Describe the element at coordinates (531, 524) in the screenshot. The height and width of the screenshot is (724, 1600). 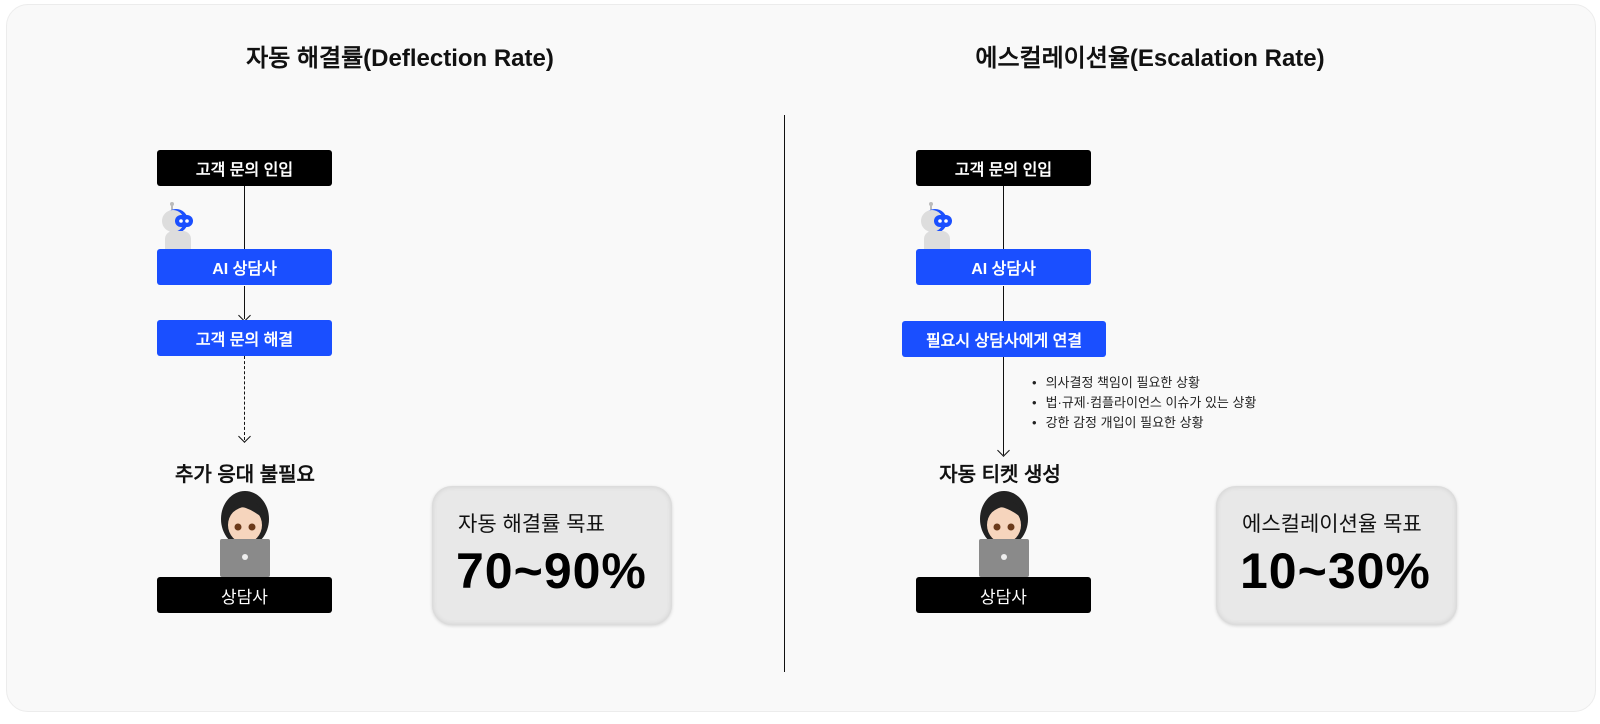
I see `goal-title: 자동 해결률 목표` at that location.